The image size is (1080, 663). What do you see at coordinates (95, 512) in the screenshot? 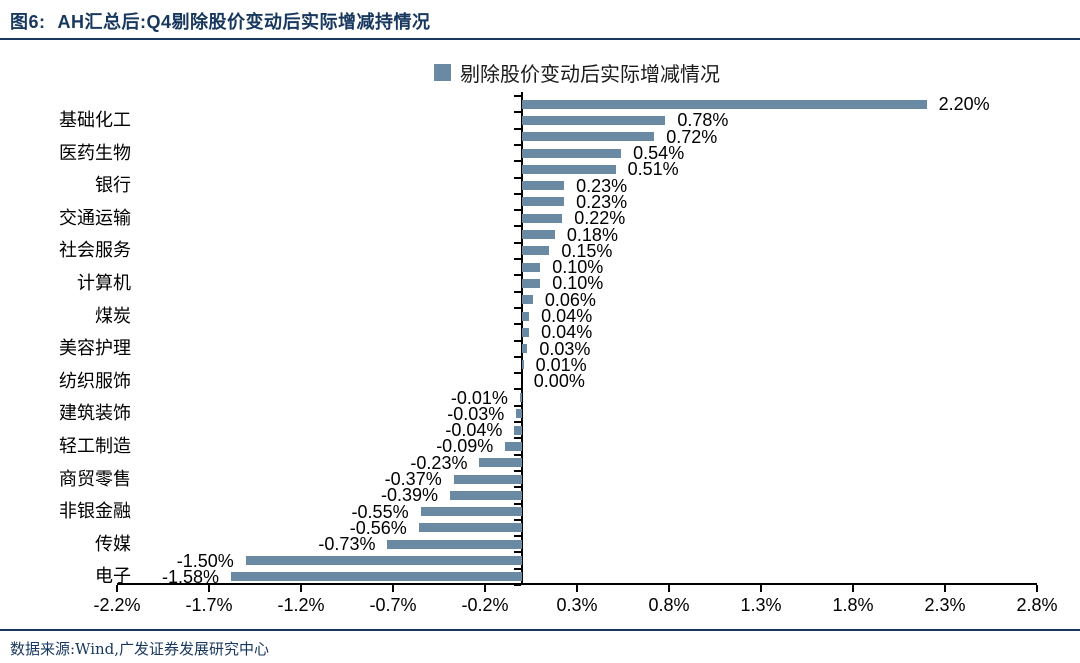
I see `category-label: 非银金融` at bounding box center [95, 512].